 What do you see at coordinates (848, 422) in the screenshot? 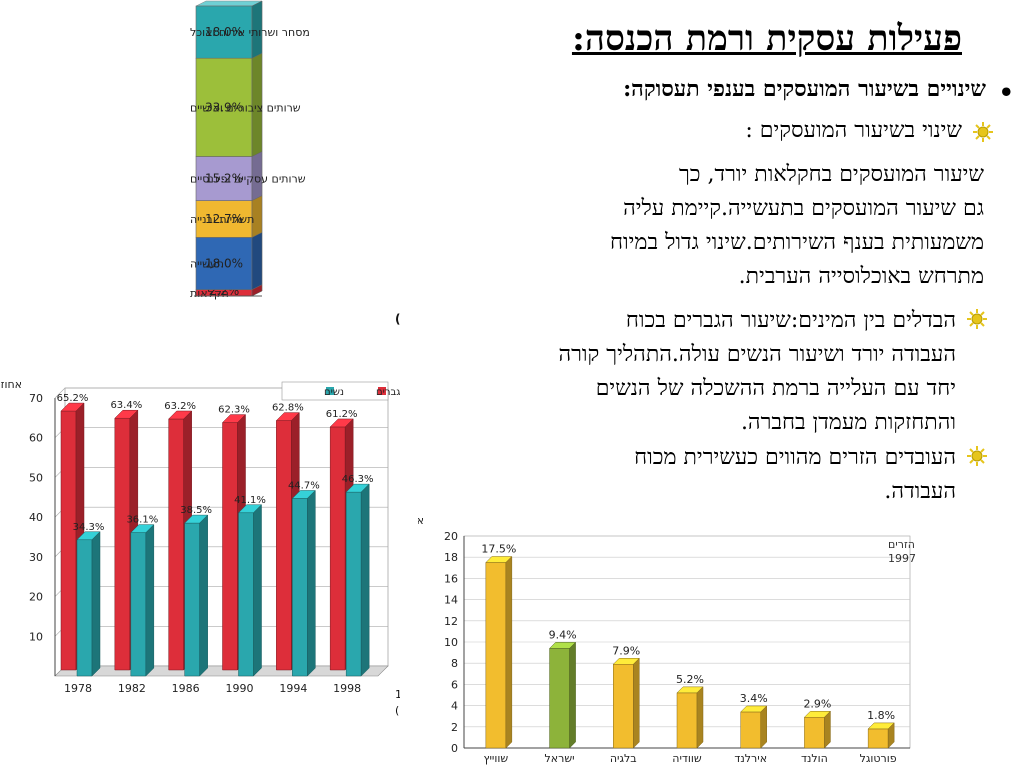
I see `gender-line: והתחזקות מעמדן בחברה.` at bounding box center [848, 422].